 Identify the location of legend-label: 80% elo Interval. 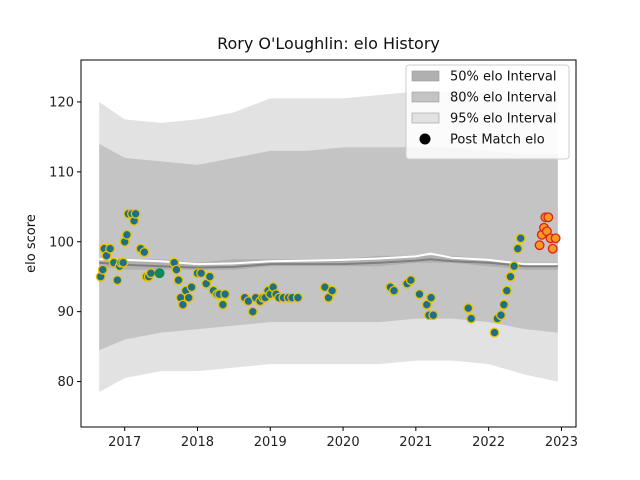
(503, 98).